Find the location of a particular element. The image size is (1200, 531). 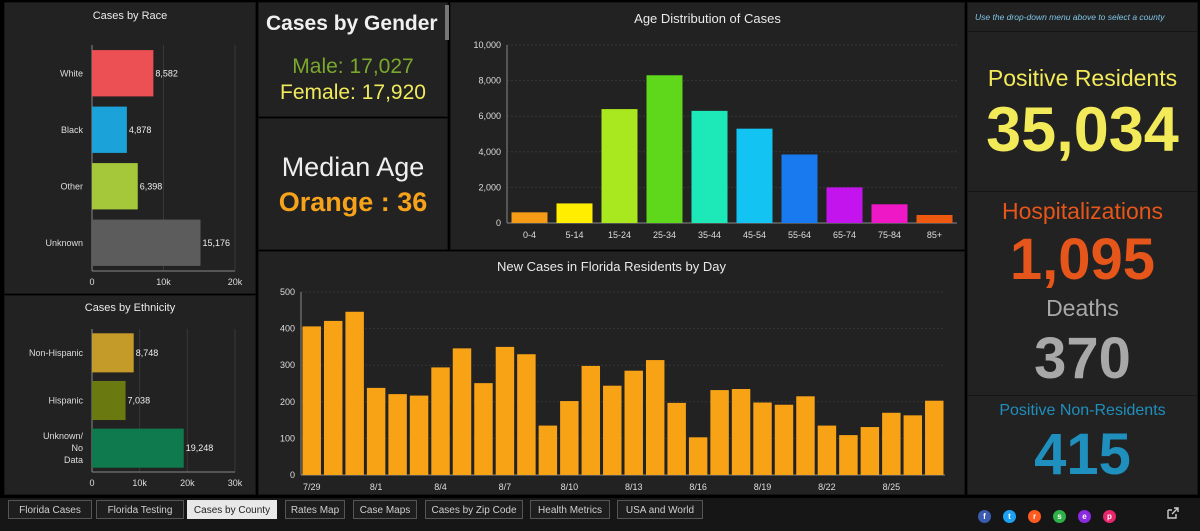

deaths-label: Deaths is located at coordinates (1082, 308).